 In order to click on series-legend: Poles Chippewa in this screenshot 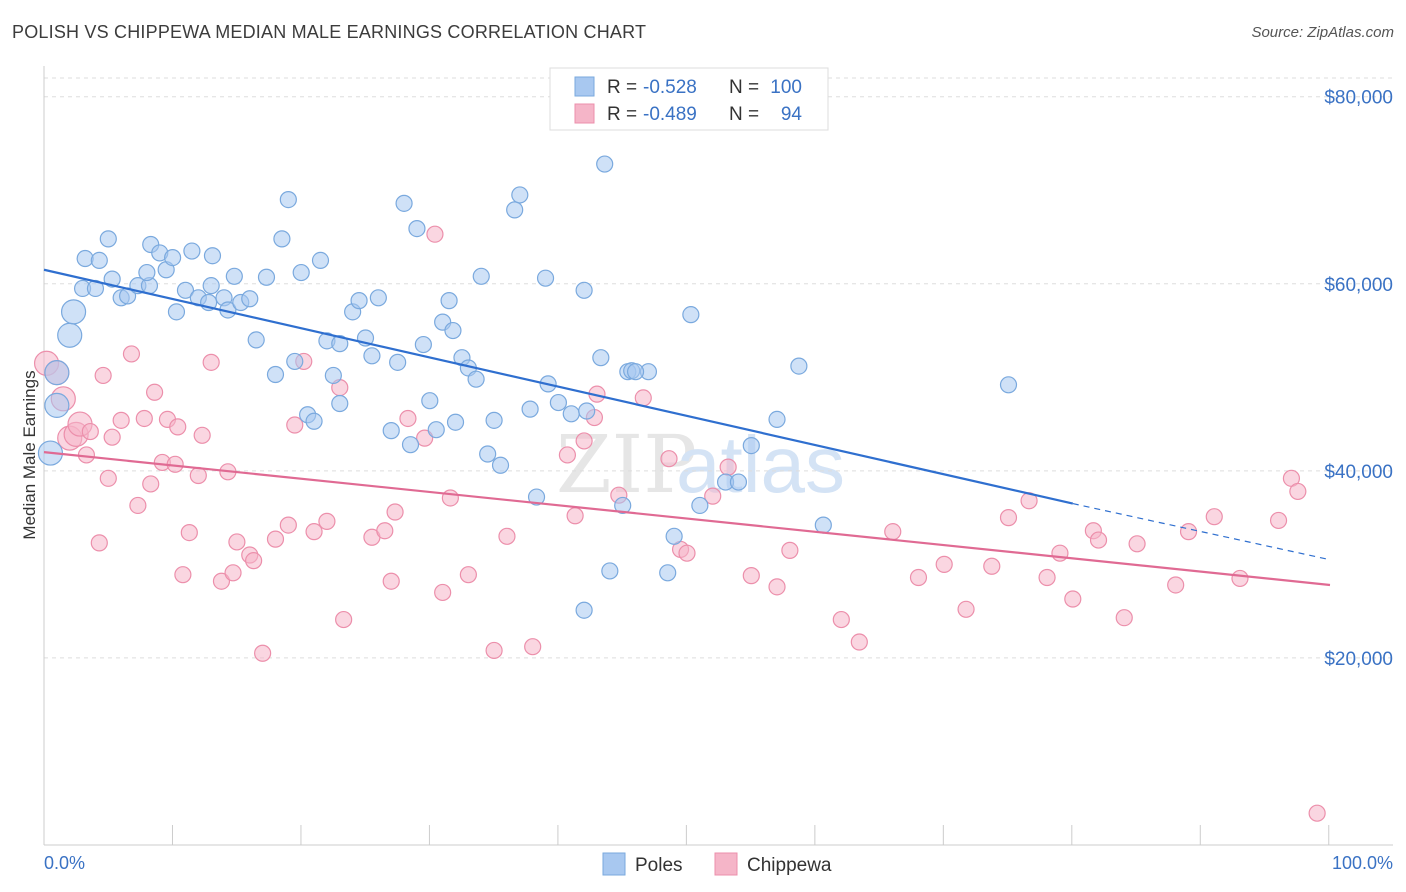, I will do `click(717, 864)`.